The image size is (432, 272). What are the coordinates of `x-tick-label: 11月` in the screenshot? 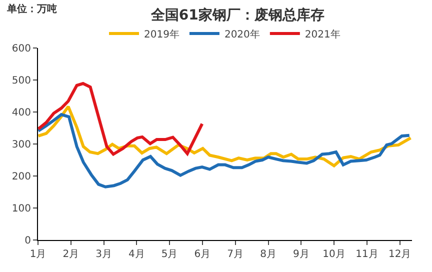 It's located at (367, 254).